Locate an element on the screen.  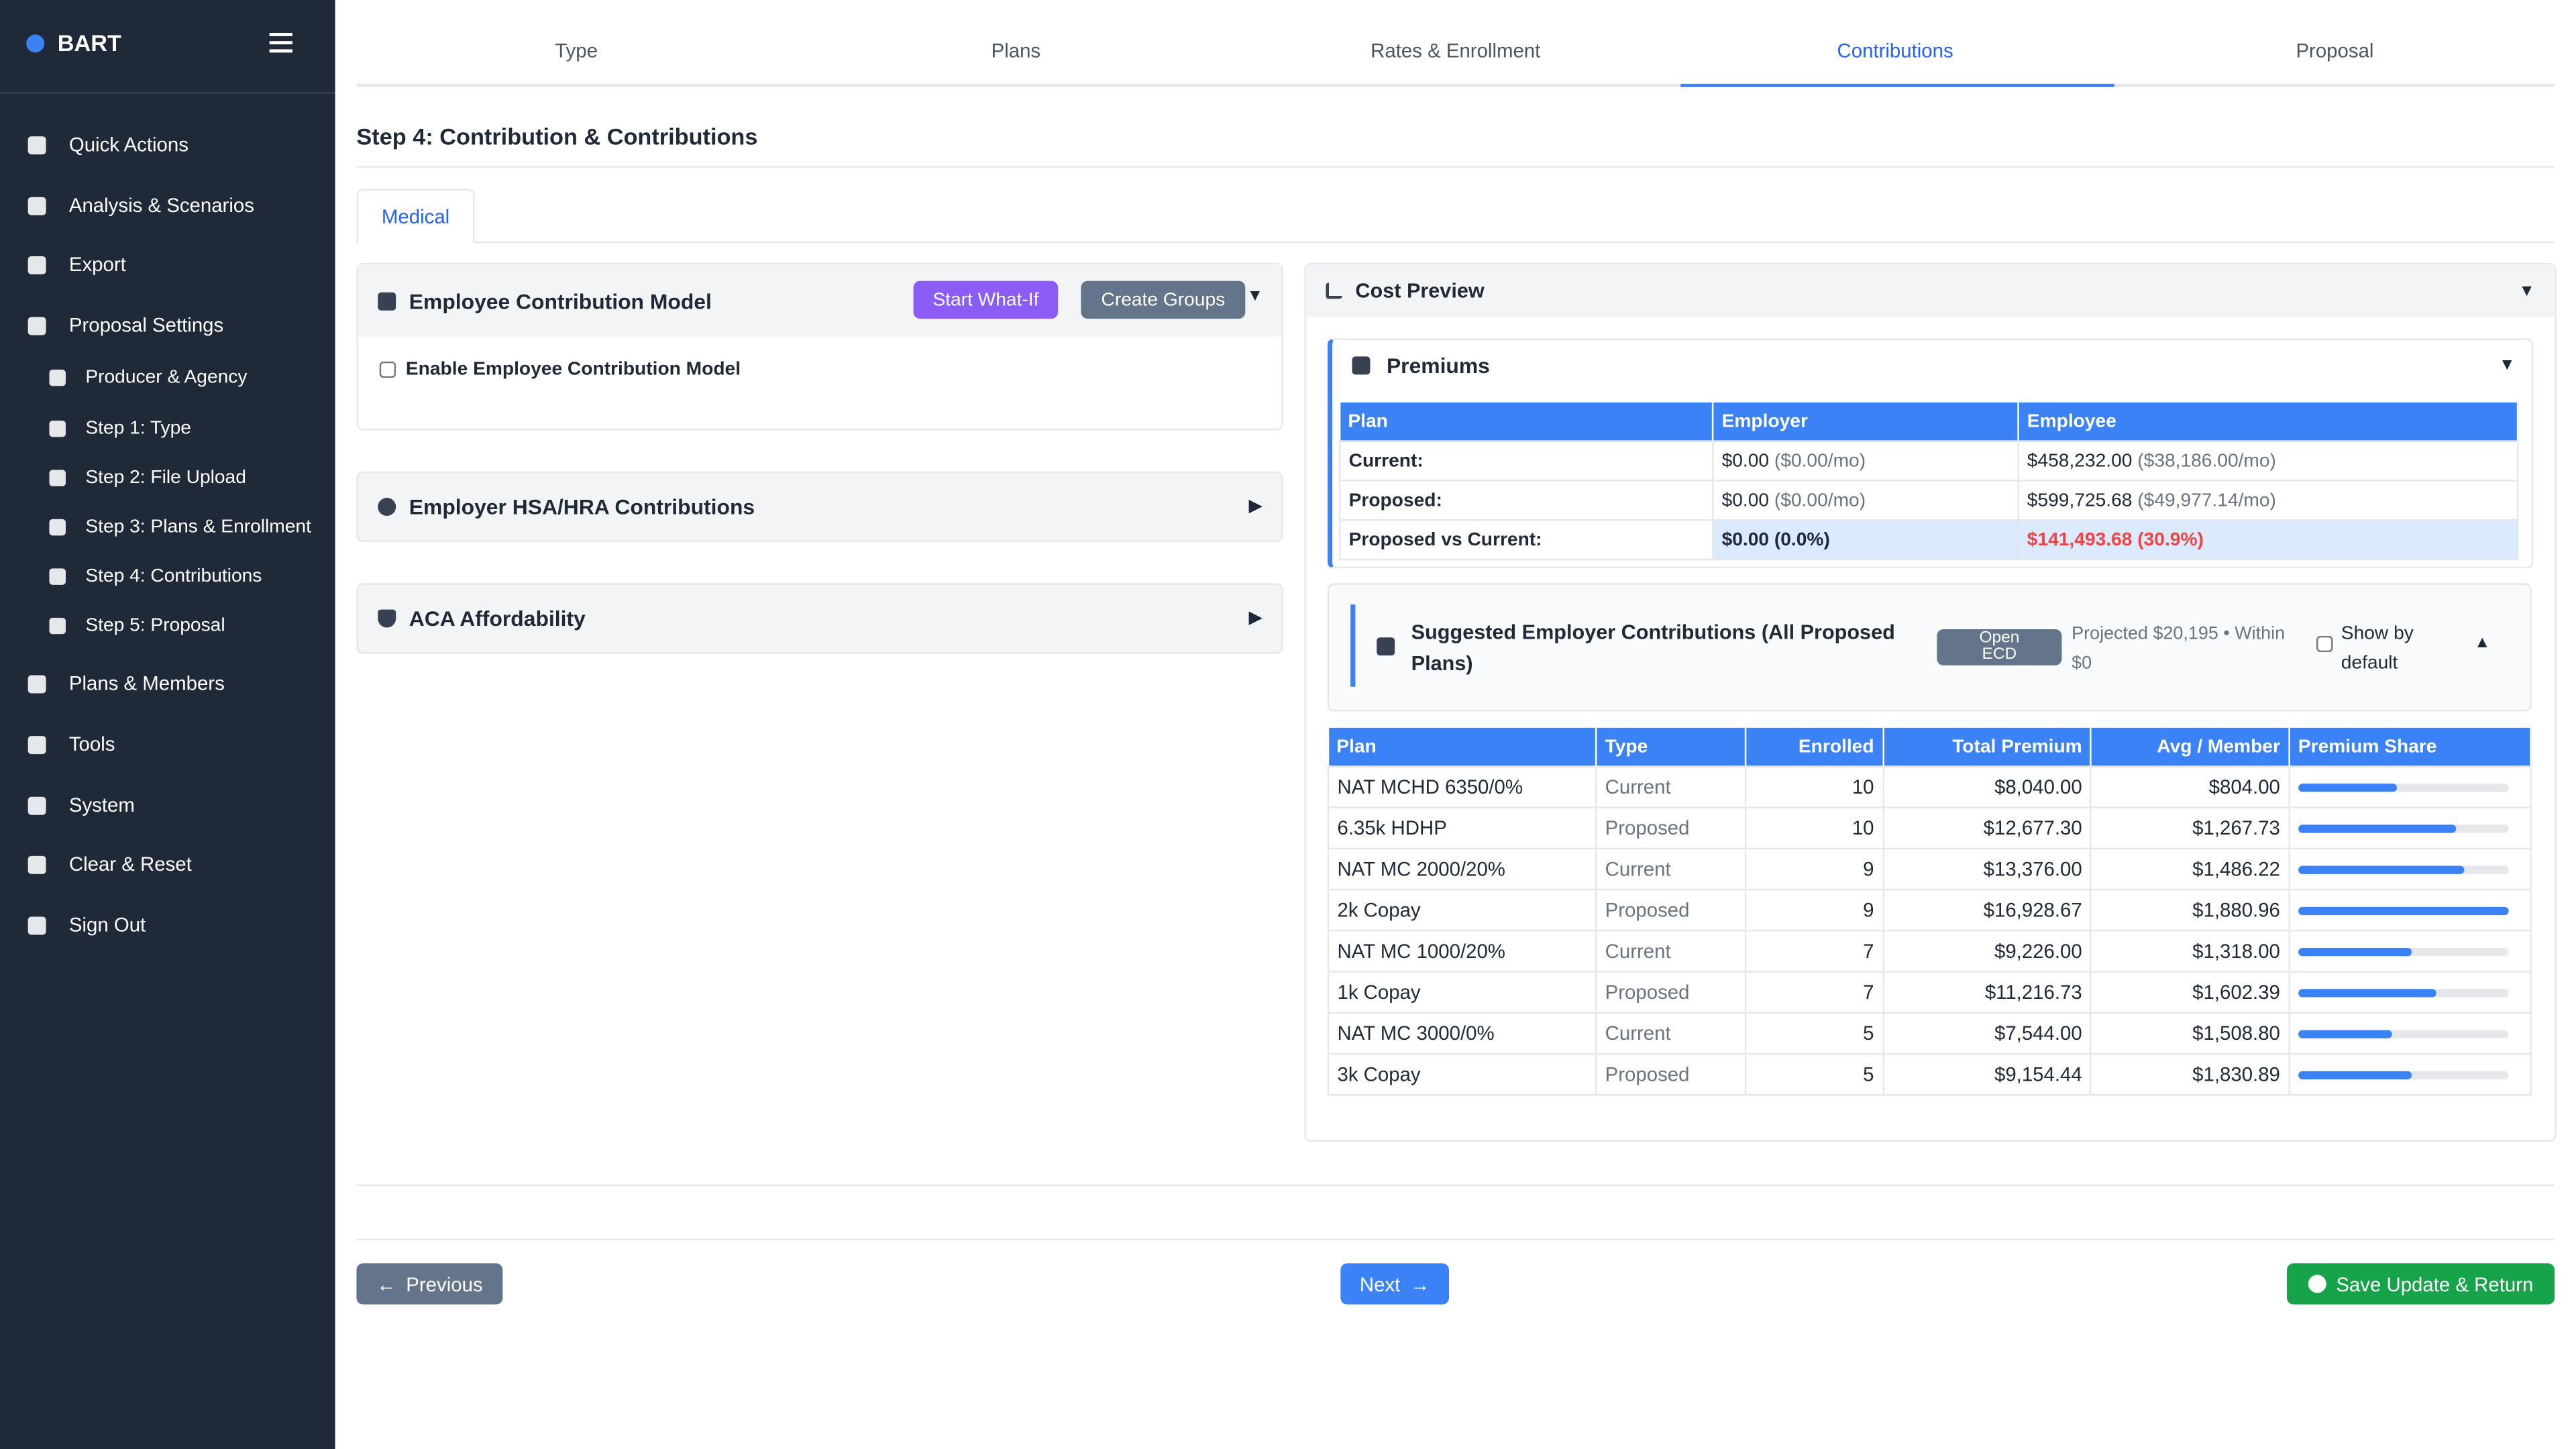
employer-cell: $0.00 ($0.00/mo) is located at coordinates (1865, 500).